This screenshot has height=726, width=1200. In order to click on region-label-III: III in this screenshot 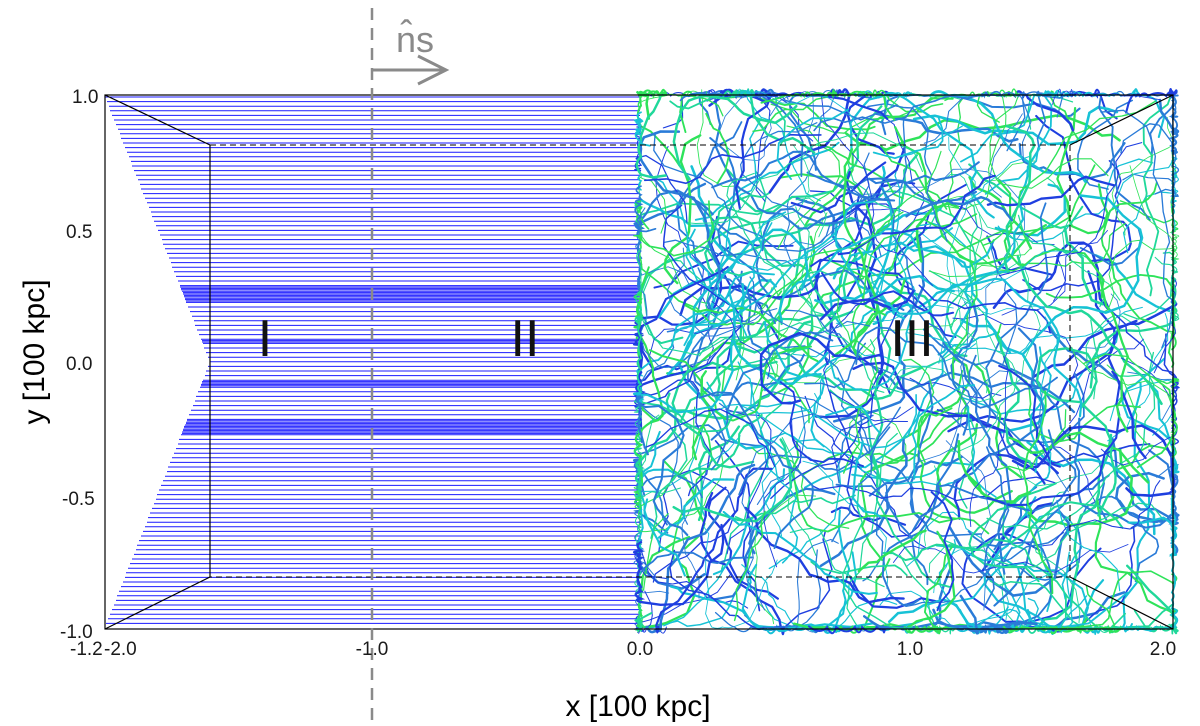, I will do `click(911, 339)`.